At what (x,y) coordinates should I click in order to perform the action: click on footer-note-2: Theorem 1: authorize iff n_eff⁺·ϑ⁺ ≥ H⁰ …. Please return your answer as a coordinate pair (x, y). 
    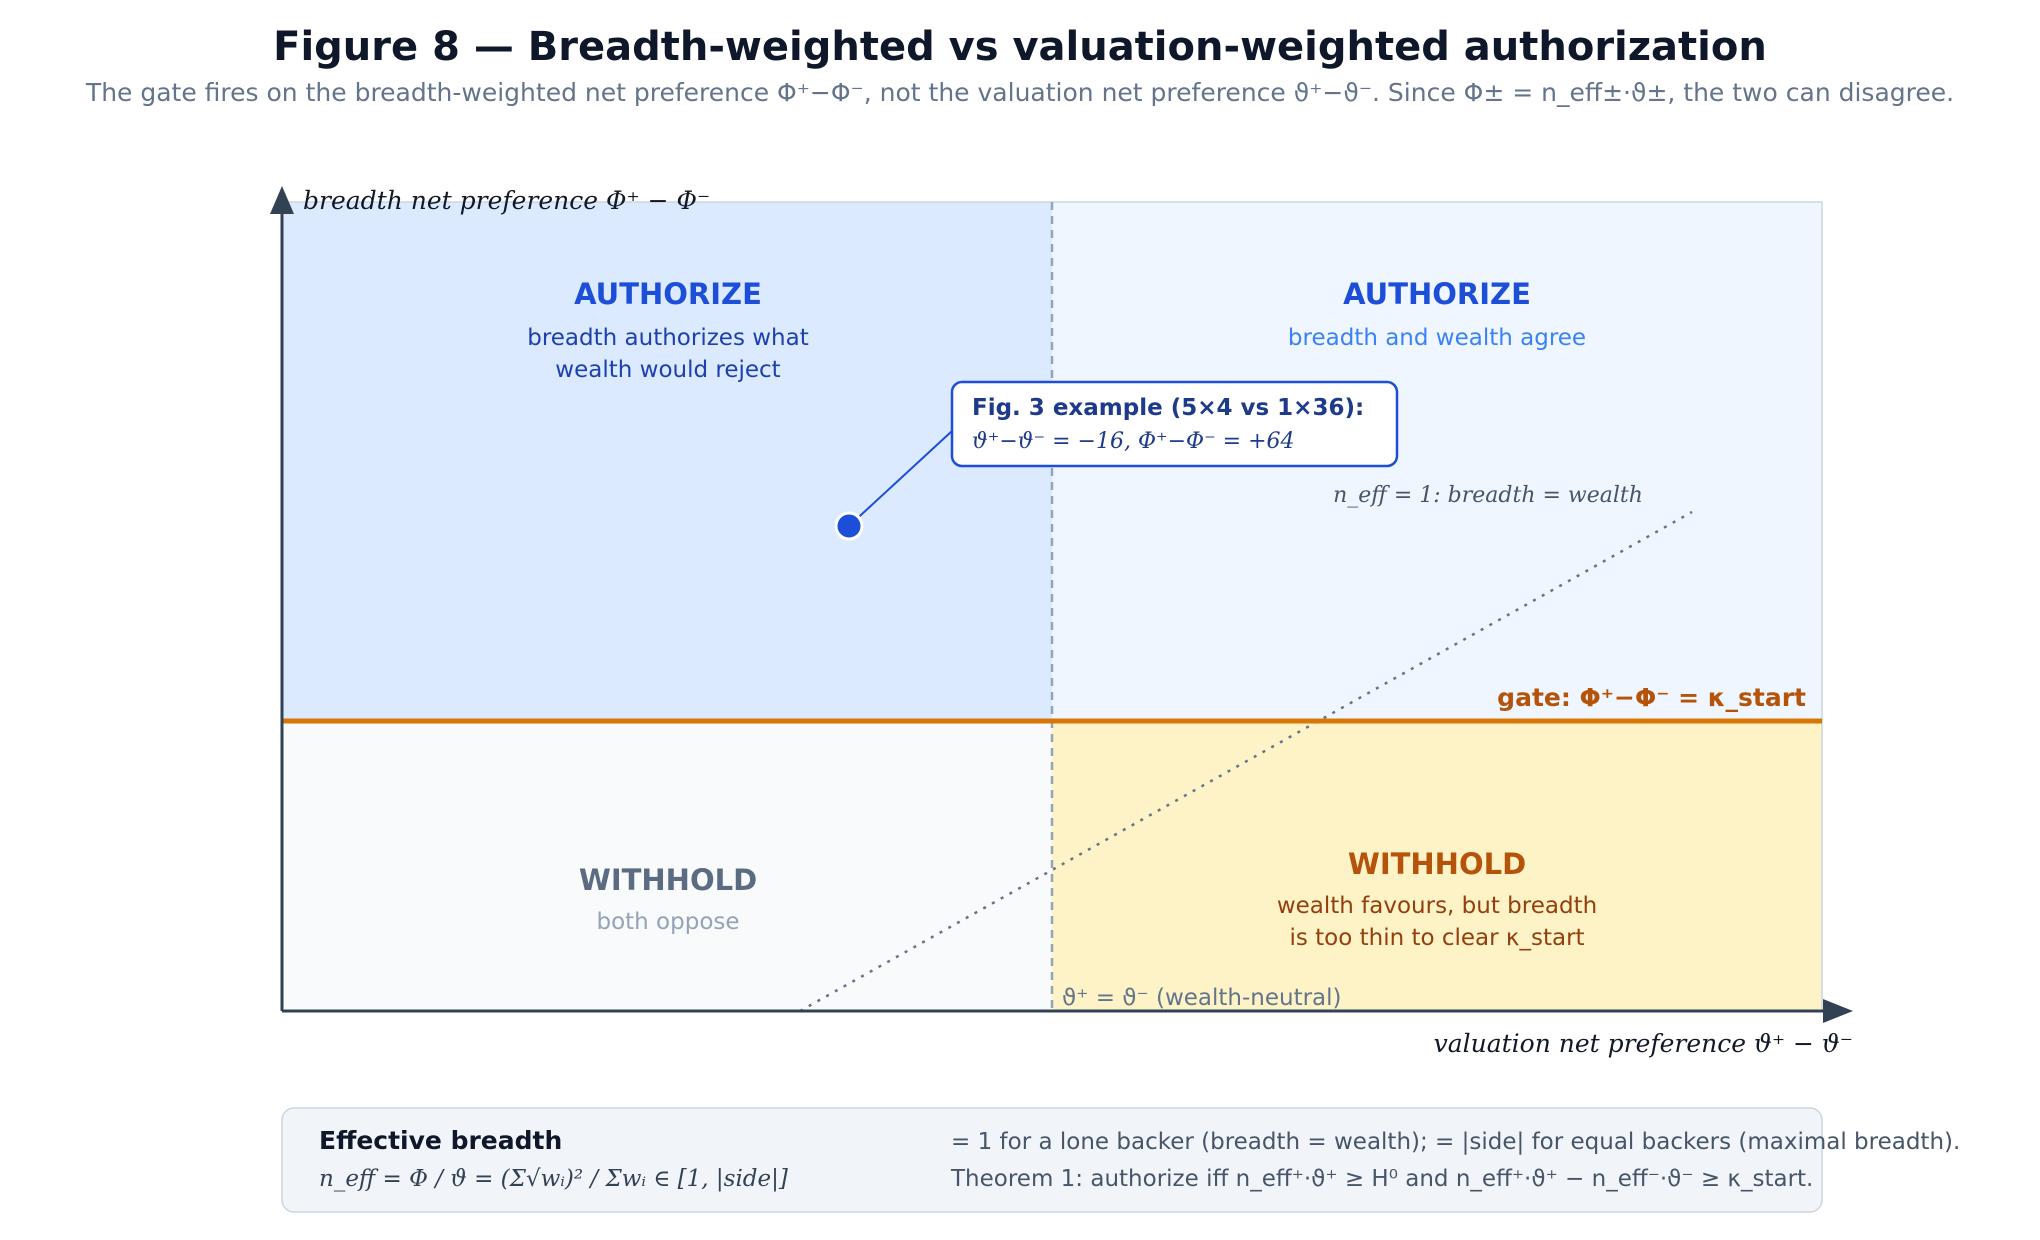
    Looking at the image, I should click on (1381, 1179).